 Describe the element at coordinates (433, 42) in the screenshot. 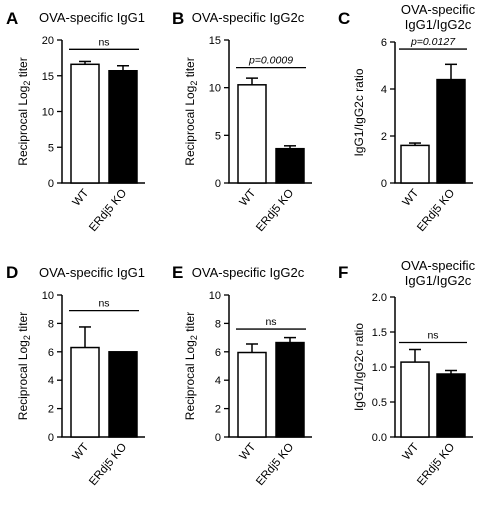

I see `significance-label: p=0.0127` at that location.